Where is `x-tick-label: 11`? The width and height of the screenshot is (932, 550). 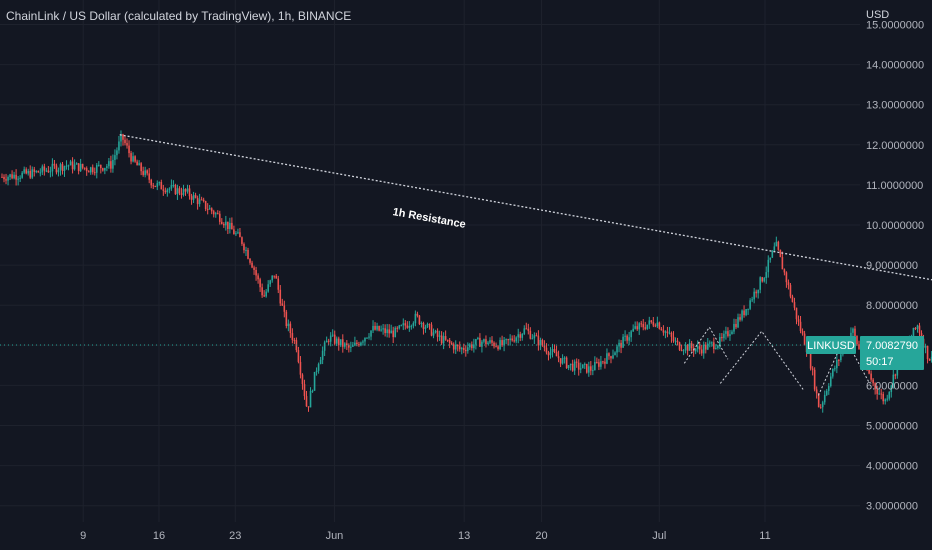
x-tick-label: 11 is located at coordinates (764, 536).